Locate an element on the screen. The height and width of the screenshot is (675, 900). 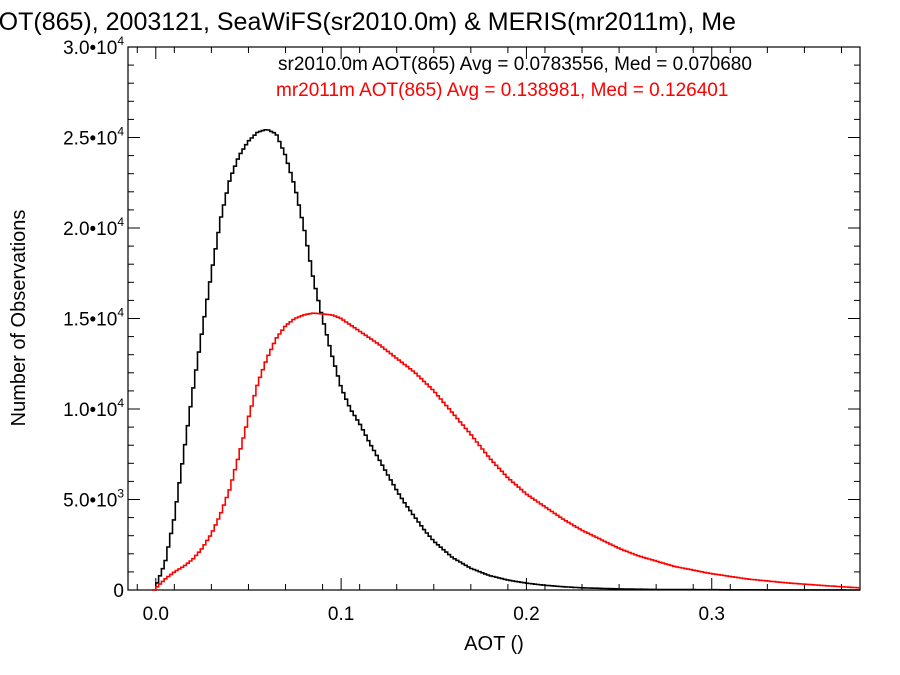
y-tick-label: 5.0•103 is located at coordinates (93, 499).